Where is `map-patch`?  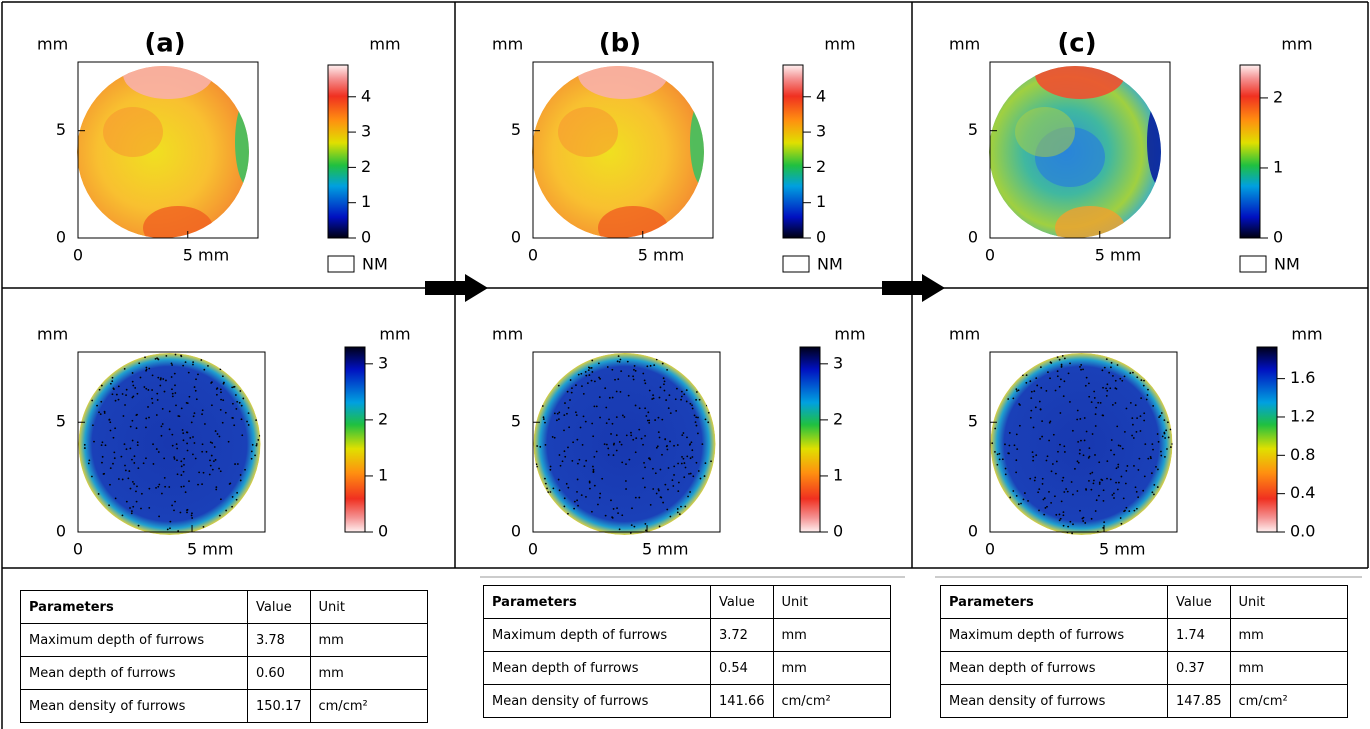
map-patch is located at coordinates (178, 222).